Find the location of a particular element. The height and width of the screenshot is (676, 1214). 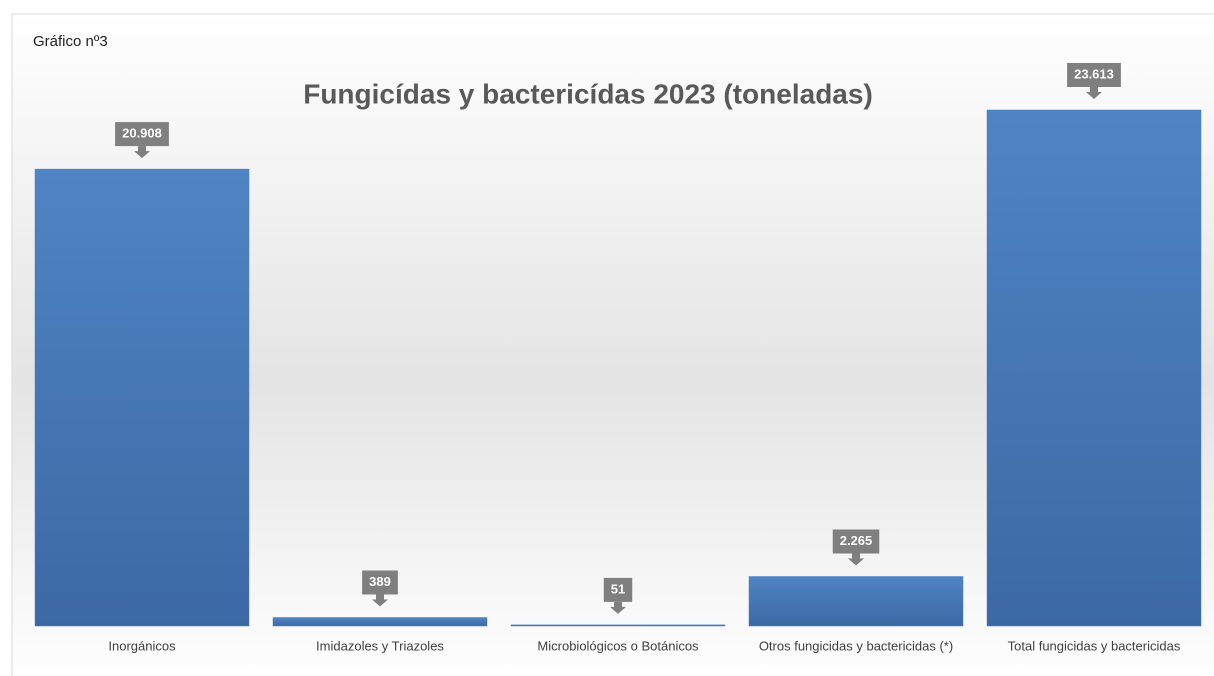

data-label: 2.265 is located at coordinates (856, 540).